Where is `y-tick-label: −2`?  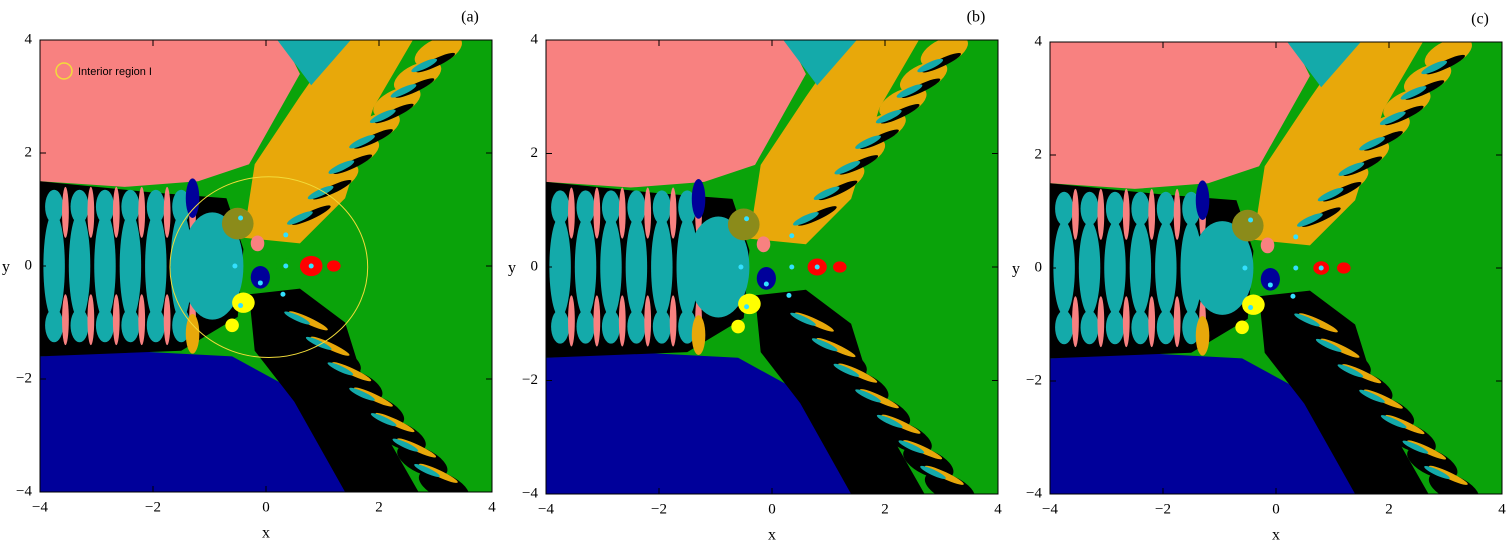
y-tick-label: −2 is located at coordinates (530, 380).